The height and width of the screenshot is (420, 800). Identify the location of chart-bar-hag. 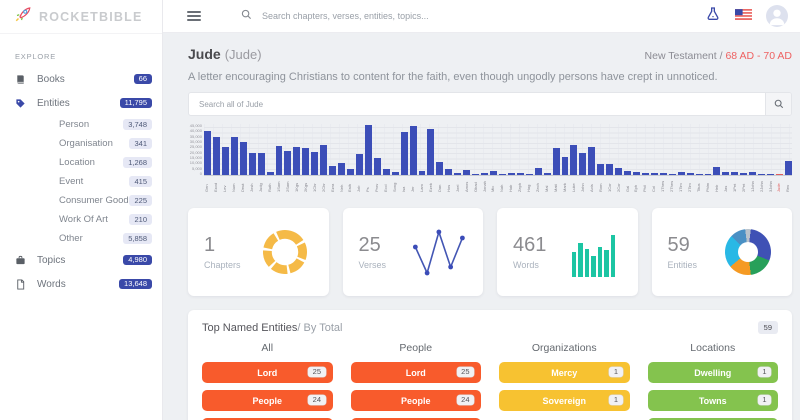
(529, 174).